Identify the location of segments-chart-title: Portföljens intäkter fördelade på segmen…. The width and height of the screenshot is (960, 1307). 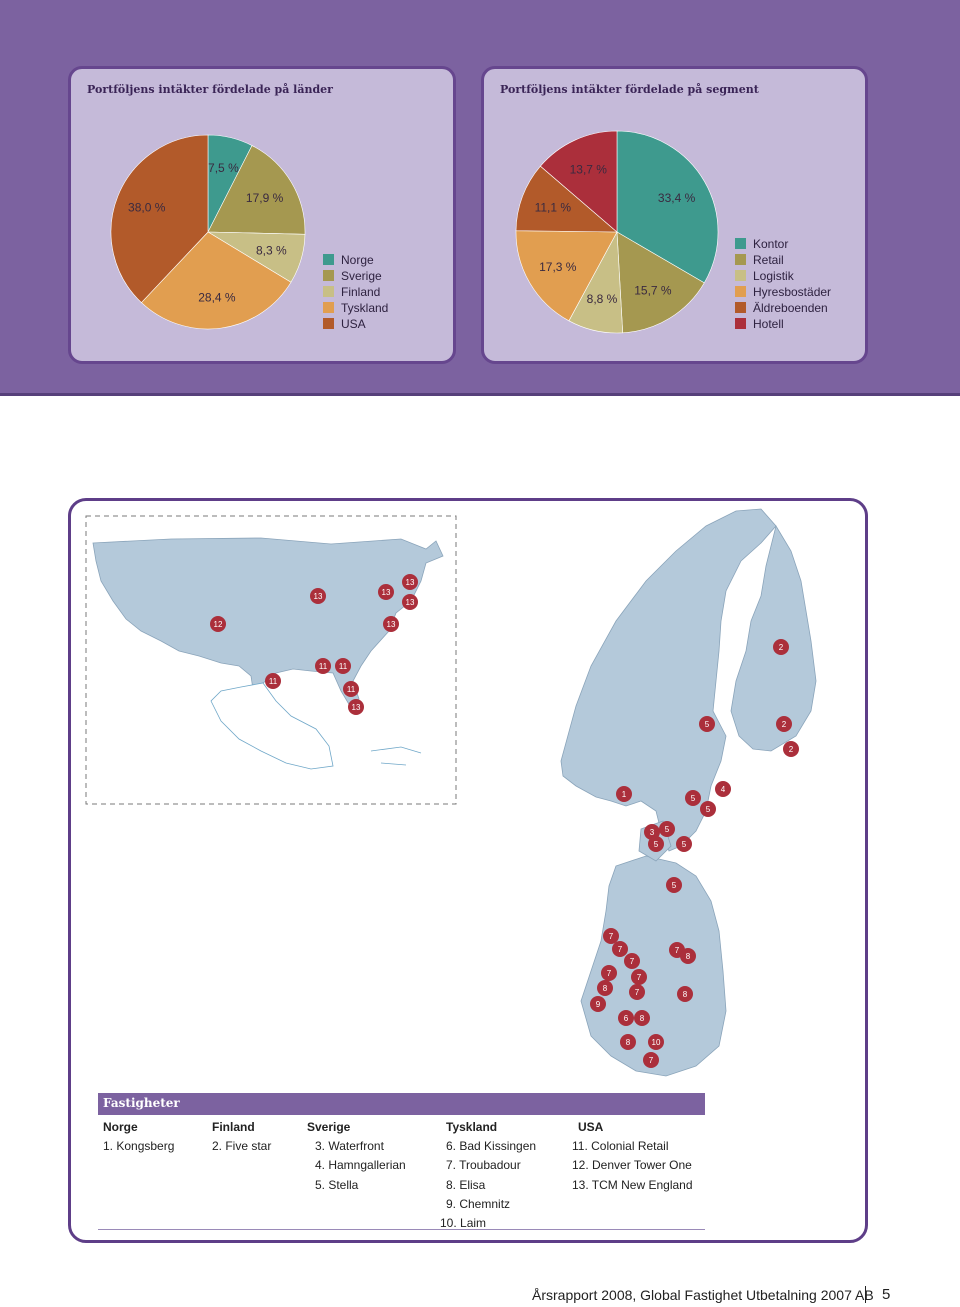
(629, 89).